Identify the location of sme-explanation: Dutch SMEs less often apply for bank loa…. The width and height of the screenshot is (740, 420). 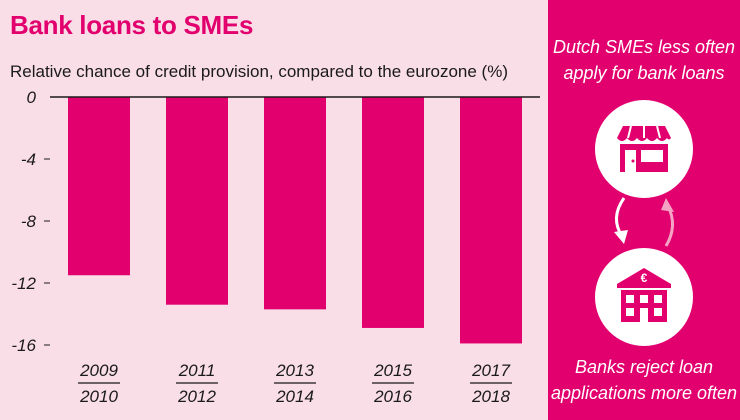
(644, 60).